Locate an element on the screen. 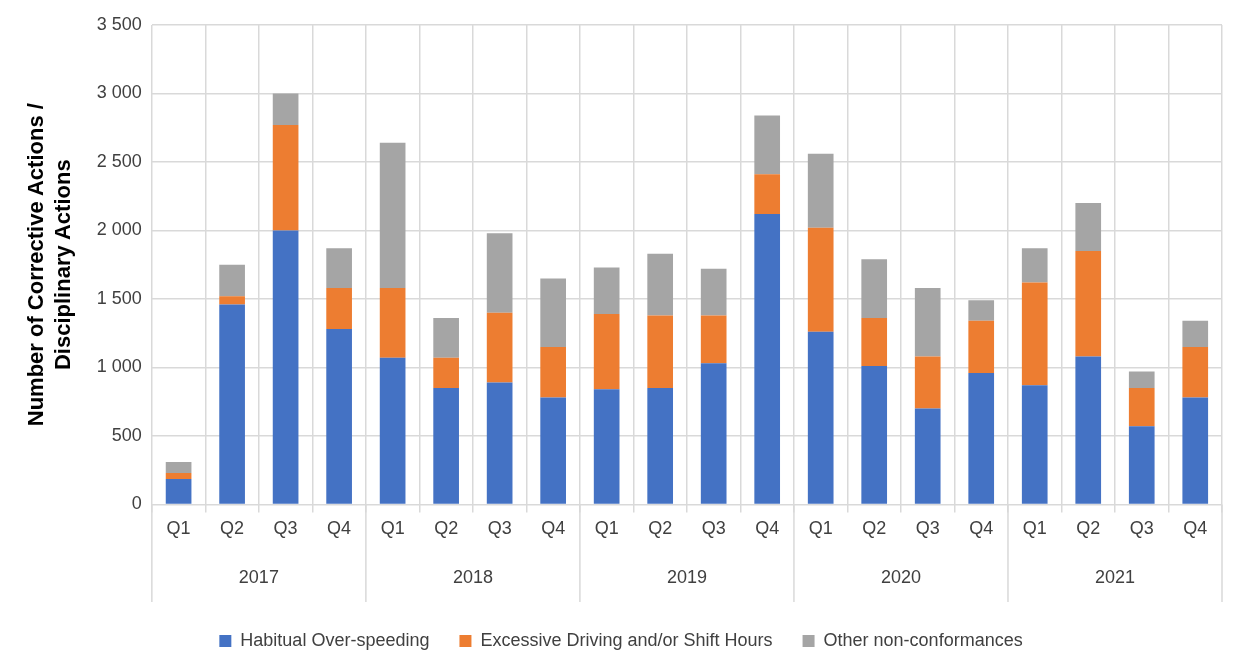 The image size is (1252, 670). text: 2021 is located at coordinates (1115, 576).